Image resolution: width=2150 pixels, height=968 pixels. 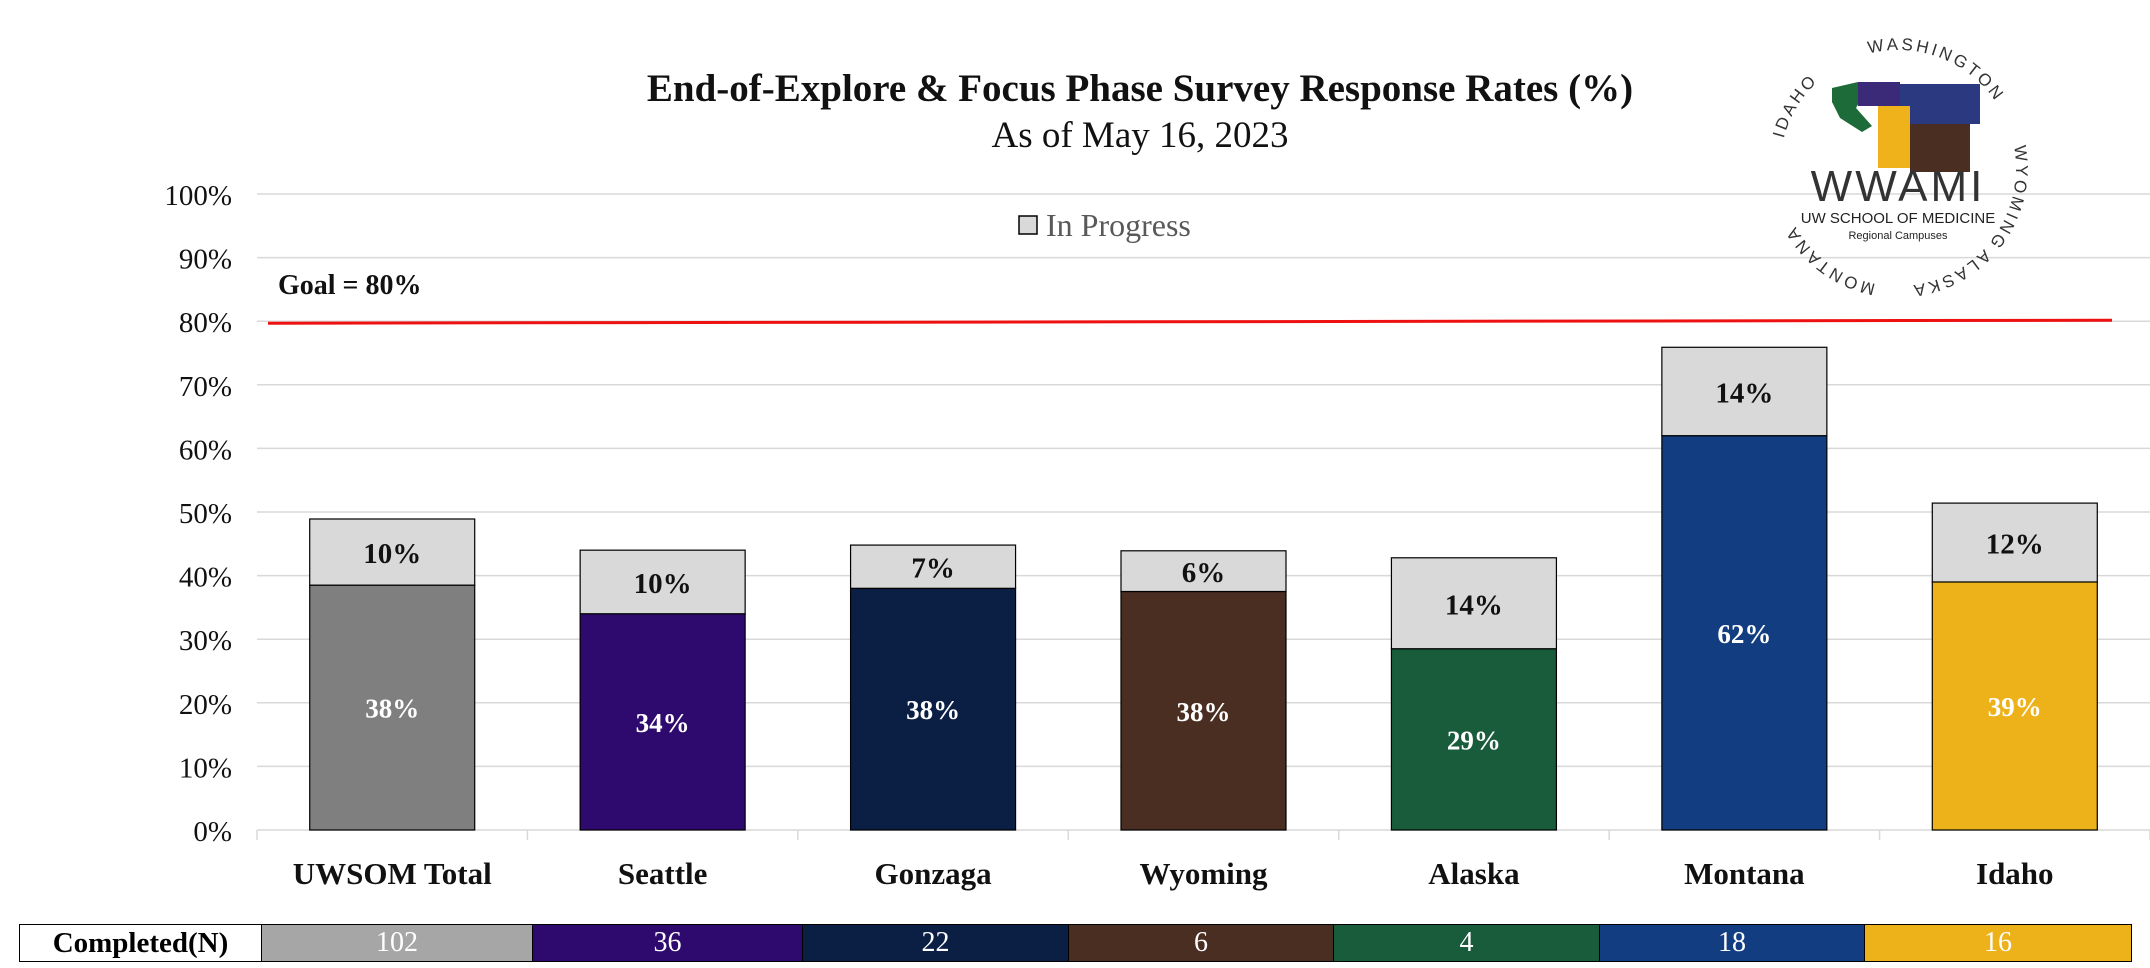 What do you see at coordinates (1732, 943) in the screenshot?
I see `completed-n-cell: 18` at bounding box center [1732, 943].